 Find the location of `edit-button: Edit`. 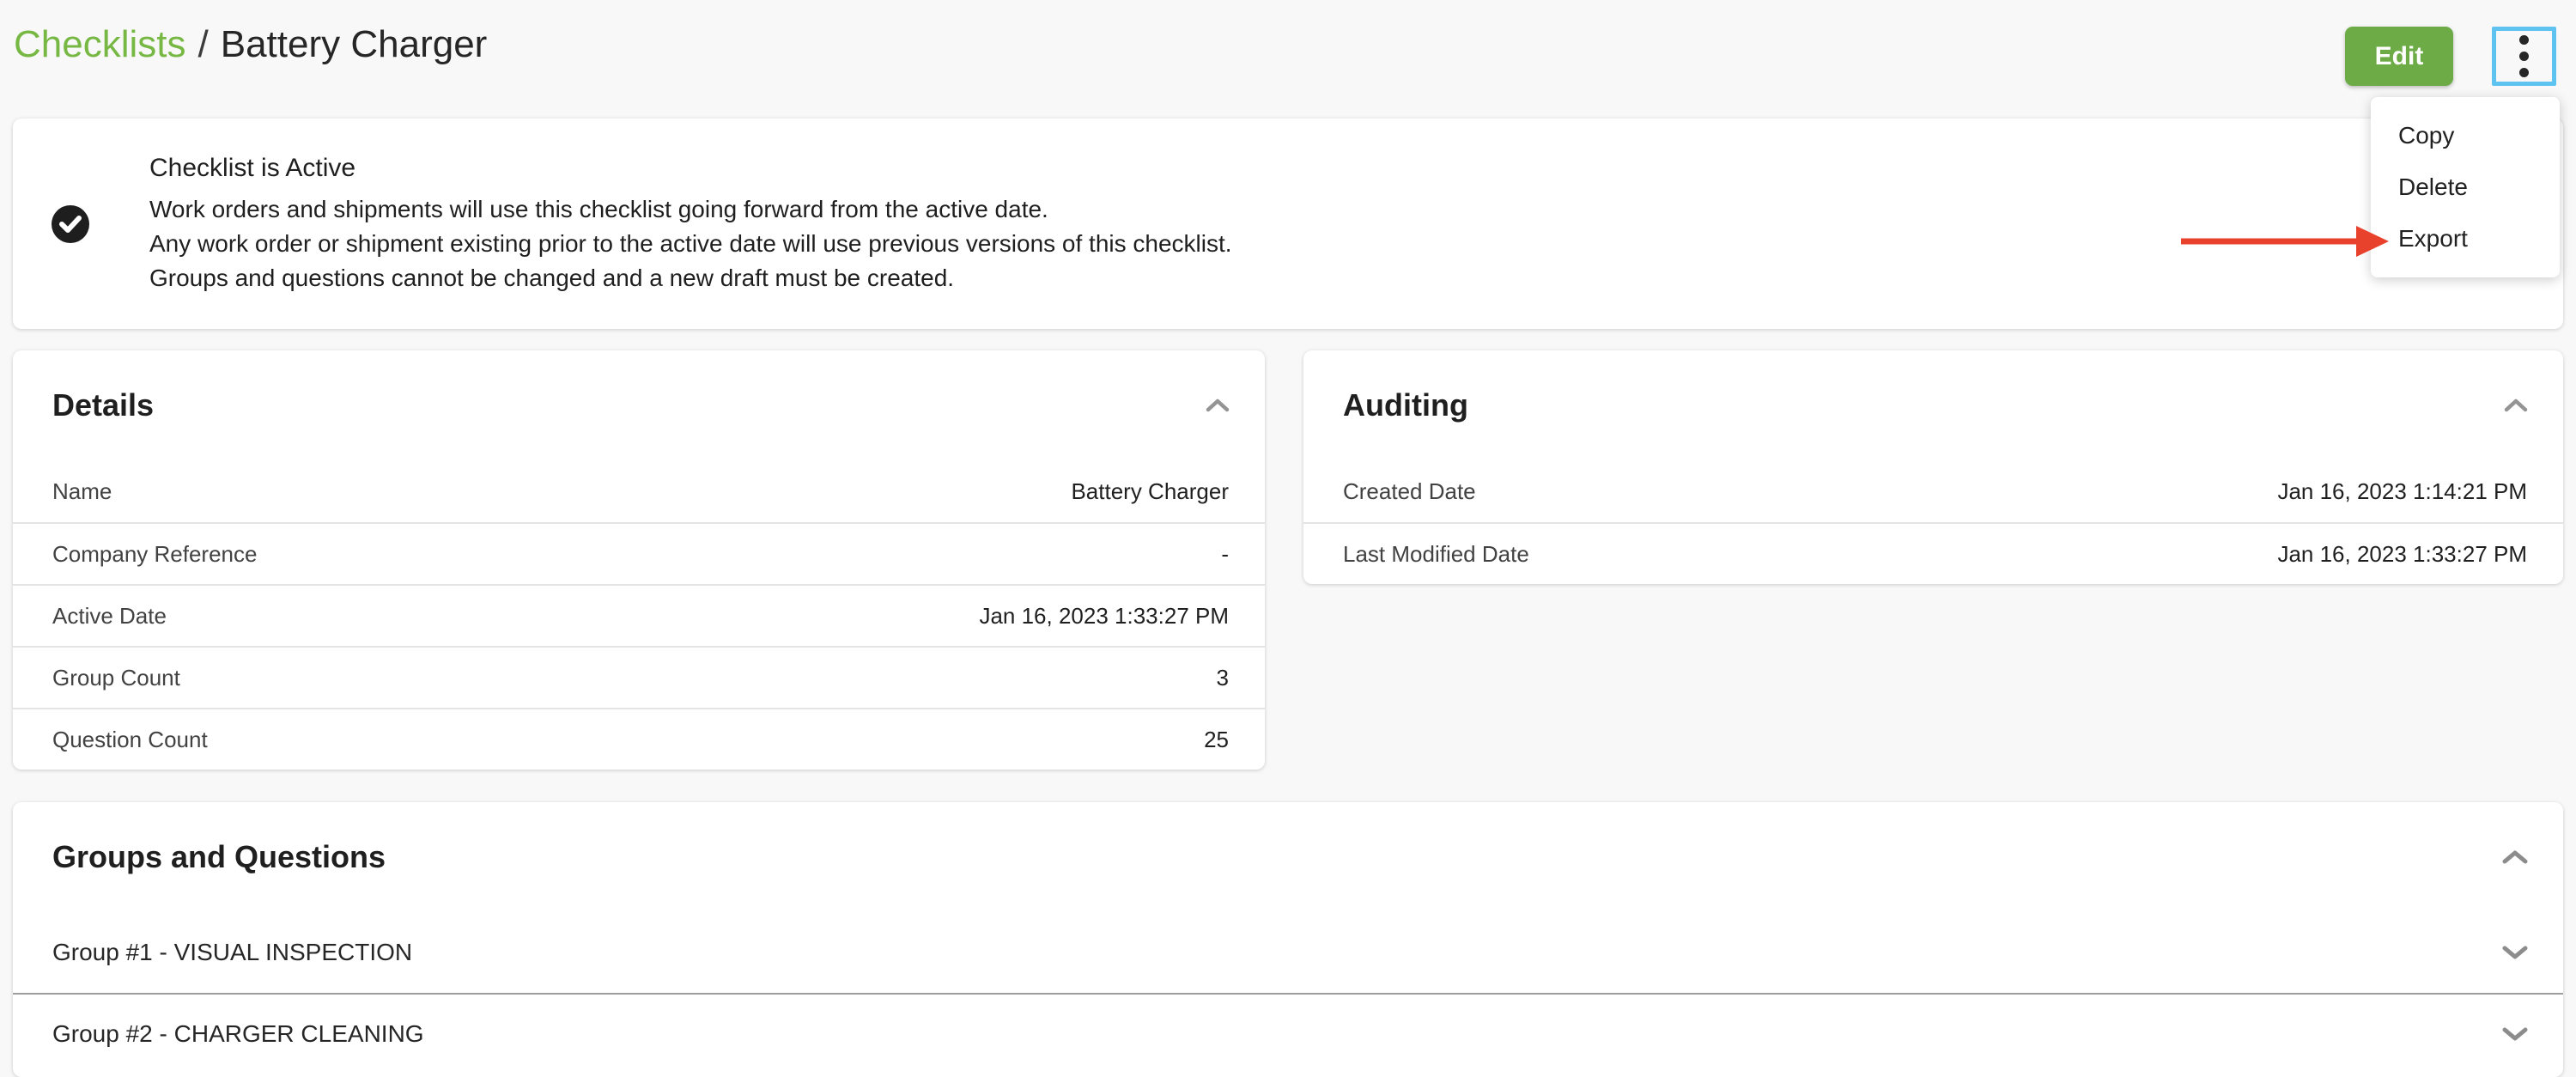

edit-button: Edit is located at coordinates (2399, 56).